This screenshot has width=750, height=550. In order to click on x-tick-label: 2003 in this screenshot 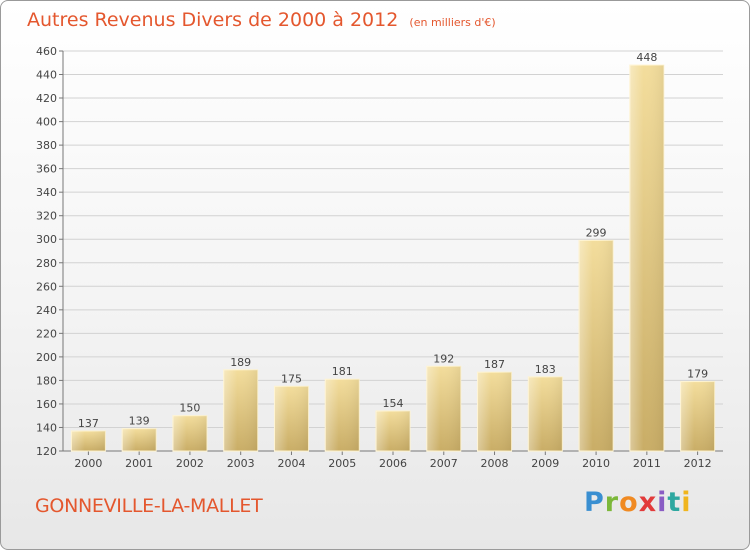, I will do `click(241, 463)`.